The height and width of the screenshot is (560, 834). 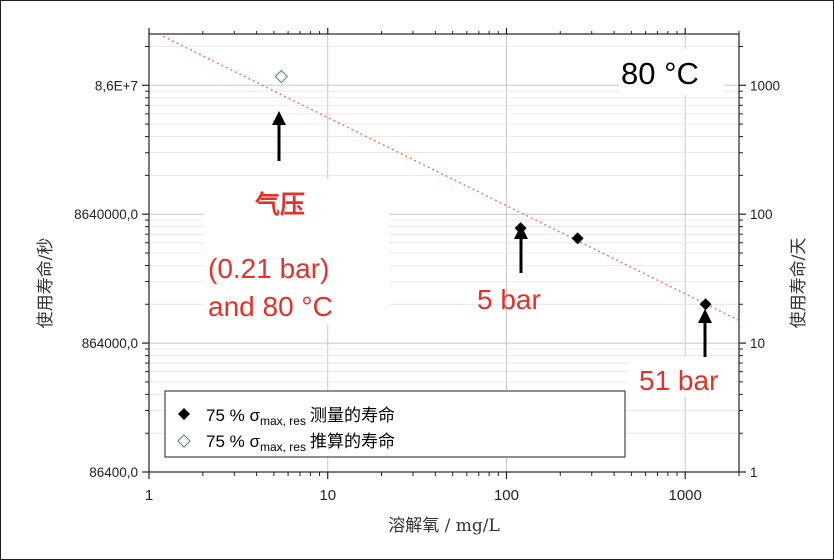 What do you see at coordinates (45, 283) in the screenshot?
I see `y-axis-title-left: 使用寿命/秒` at bounding box center [45, 283].